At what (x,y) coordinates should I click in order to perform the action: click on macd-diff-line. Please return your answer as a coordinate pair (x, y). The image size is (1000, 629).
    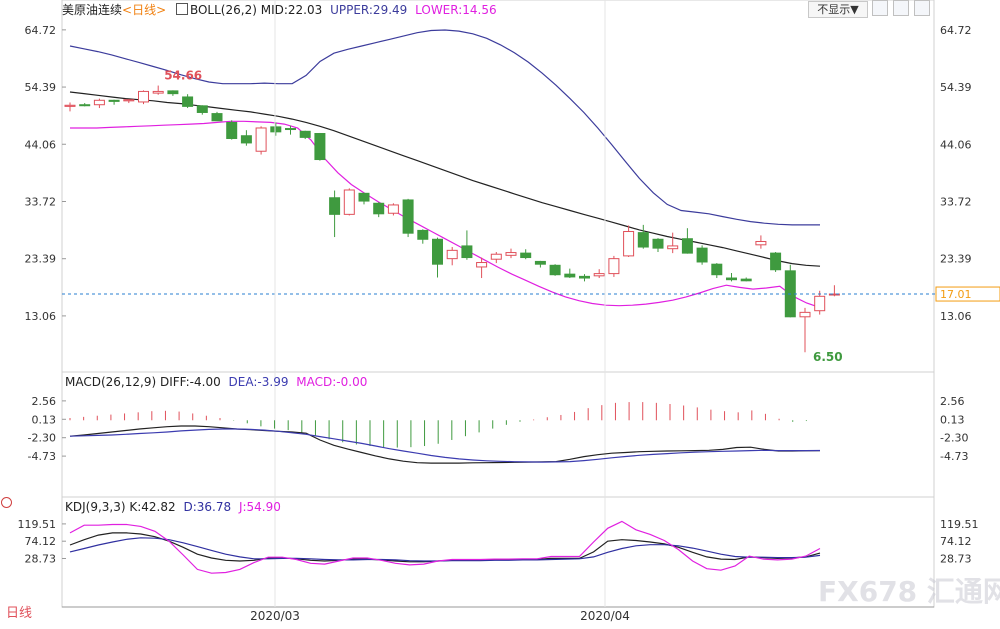
    Looking at the image, I should click on (445, 444).